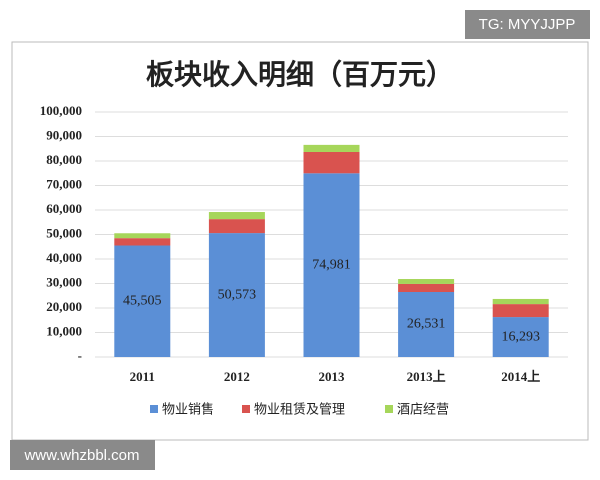  I want to click on data-label: 26,531, so click(426, 324).